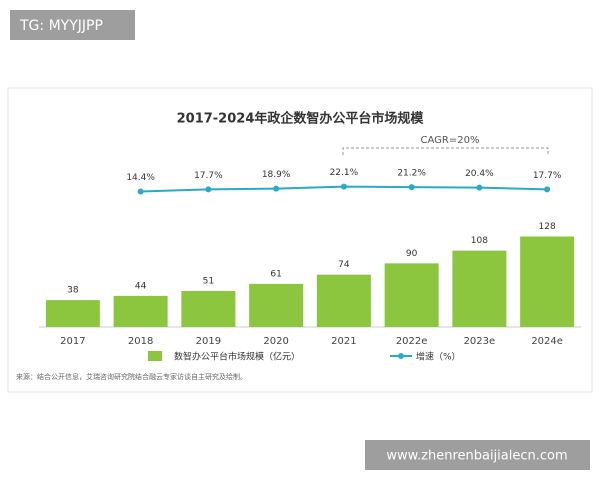 The width and height of the screenshot is (600, 484). What do you see at coordinates (61, 26) in the screenshot?
I see `watermark: TG: MYYJJPP` at bounding box center [61, 26].